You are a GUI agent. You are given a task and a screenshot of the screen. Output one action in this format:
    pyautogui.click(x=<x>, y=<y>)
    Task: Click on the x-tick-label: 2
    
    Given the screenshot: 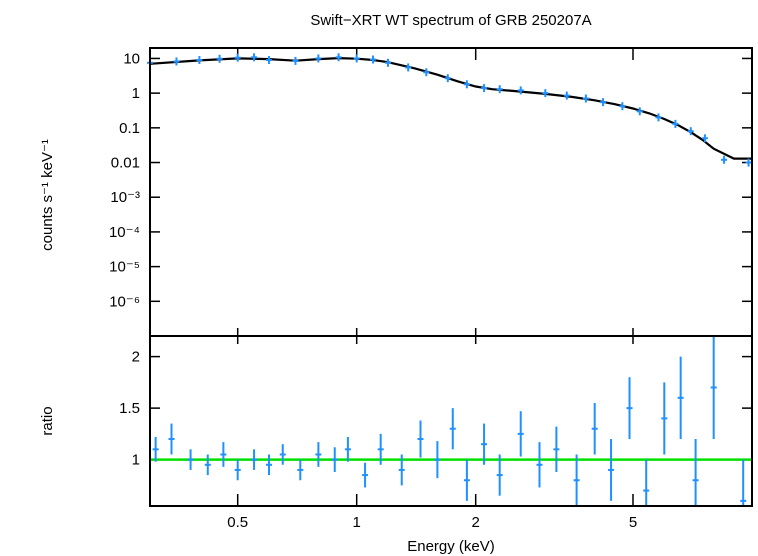 What is the action you would take?
    pyautogui.click(x=476, y=522)
    